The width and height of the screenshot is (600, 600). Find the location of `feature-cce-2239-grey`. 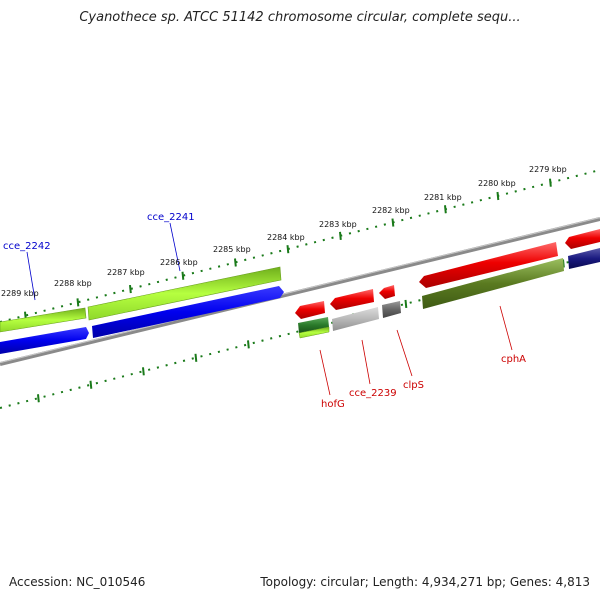

feature-cce-2239-grey is located at coordinates (355, 319).